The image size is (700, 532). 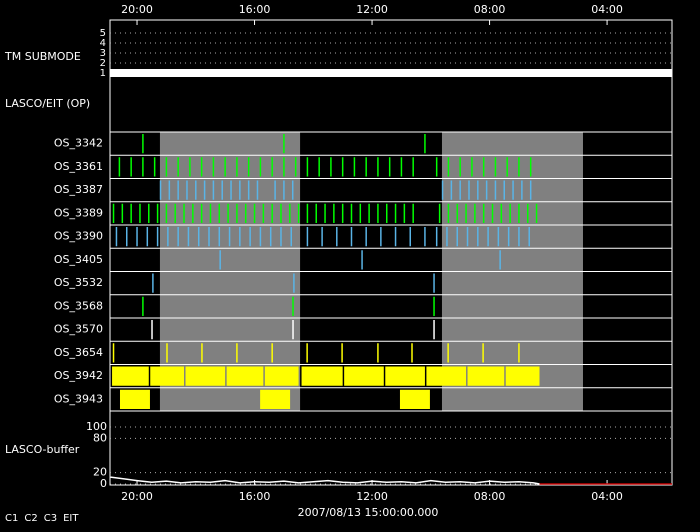 I want to click on y-tick-label: 20, so click(x=100, y=472).